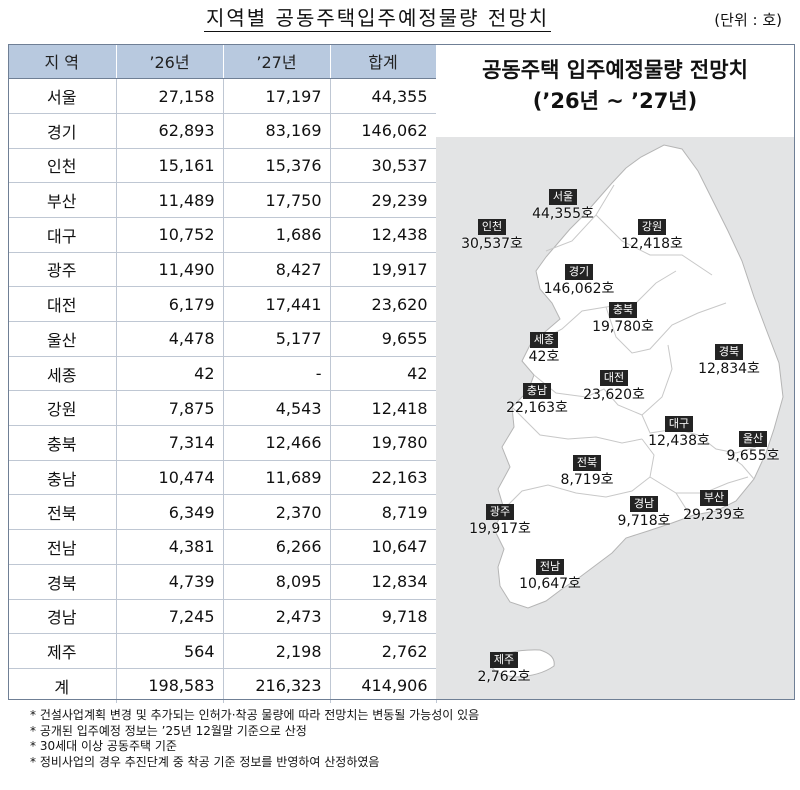  What do you see at coordinates (383, 339) in the screenshot?
I see `value-cell: 9,655` at bounding box center [383, 339].